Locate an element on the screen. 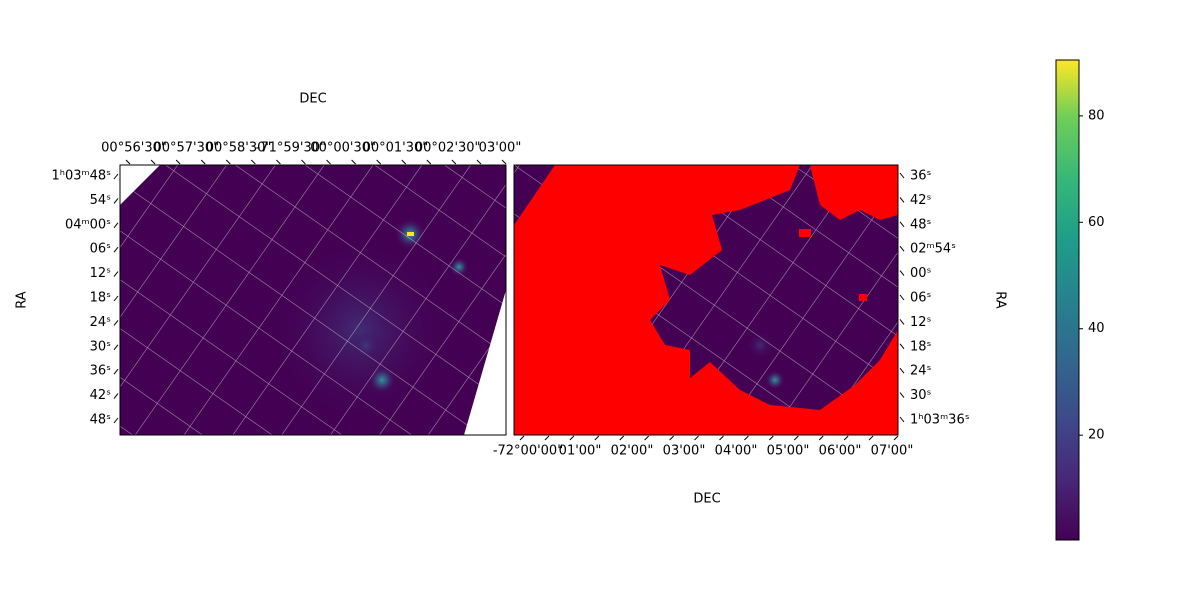  right-image is located at coordinates (706, 300).